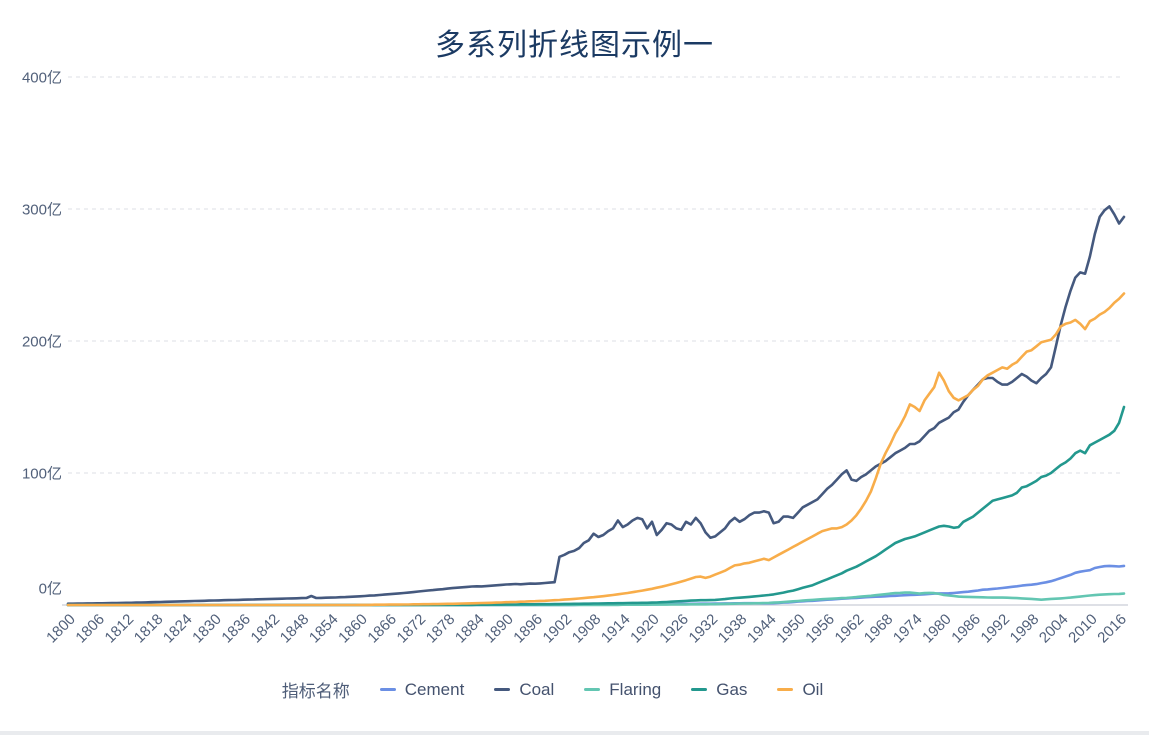  What do you see at coordinates (412, 629) in the screenshot?
I see `x-axis-label-1872: 1872` at bounding box center [412, 629].